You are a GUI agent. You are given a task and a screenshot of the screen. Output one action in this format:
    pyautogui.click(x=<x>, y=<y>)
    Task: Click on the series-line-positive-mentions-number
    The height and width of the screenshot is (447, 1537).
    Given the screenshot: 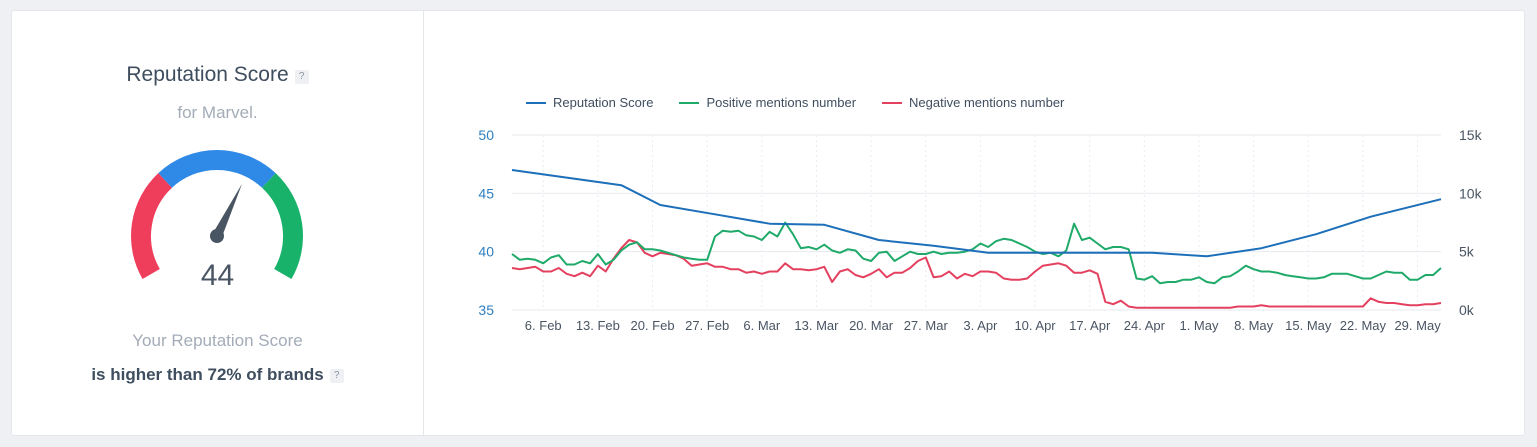 What is the action you would take?
    pyautogui.click(x=976, y=253)
    